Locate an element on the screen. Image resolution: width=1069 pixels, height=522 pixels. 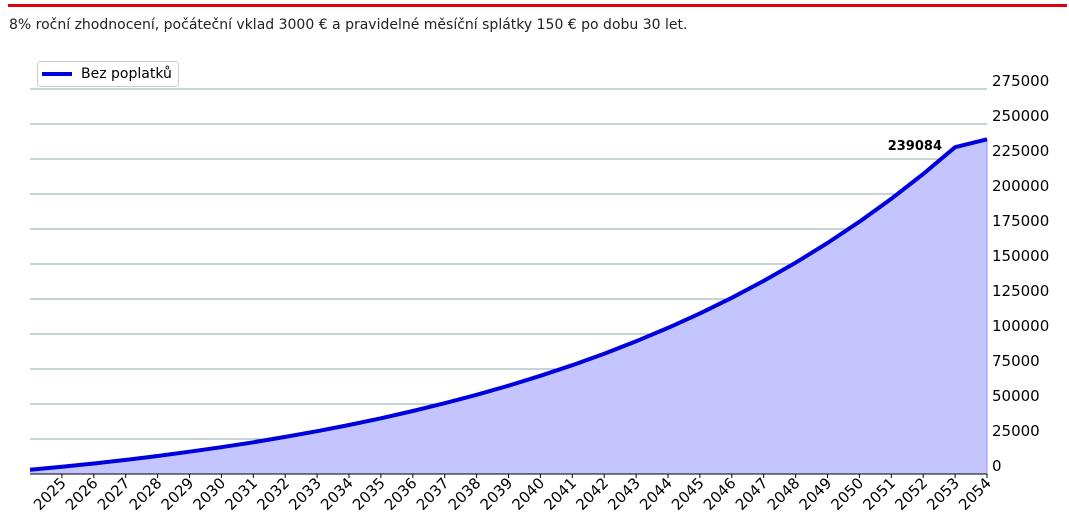
y-tick-label: 0 is located at coordinates (997, 466).